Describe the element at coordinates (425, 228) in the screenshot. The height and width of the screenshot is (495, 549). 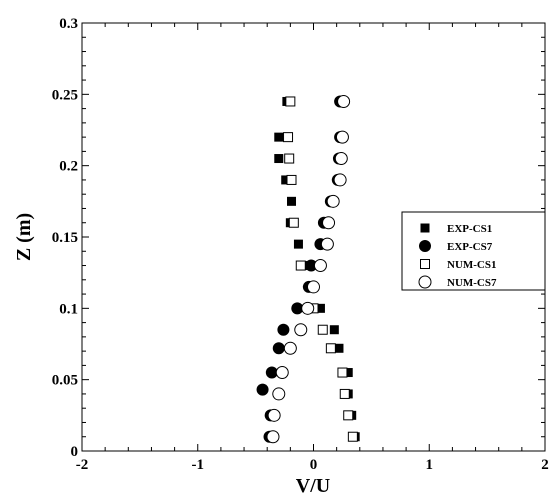
I see `legend-marker-exp-cs1` at that location.